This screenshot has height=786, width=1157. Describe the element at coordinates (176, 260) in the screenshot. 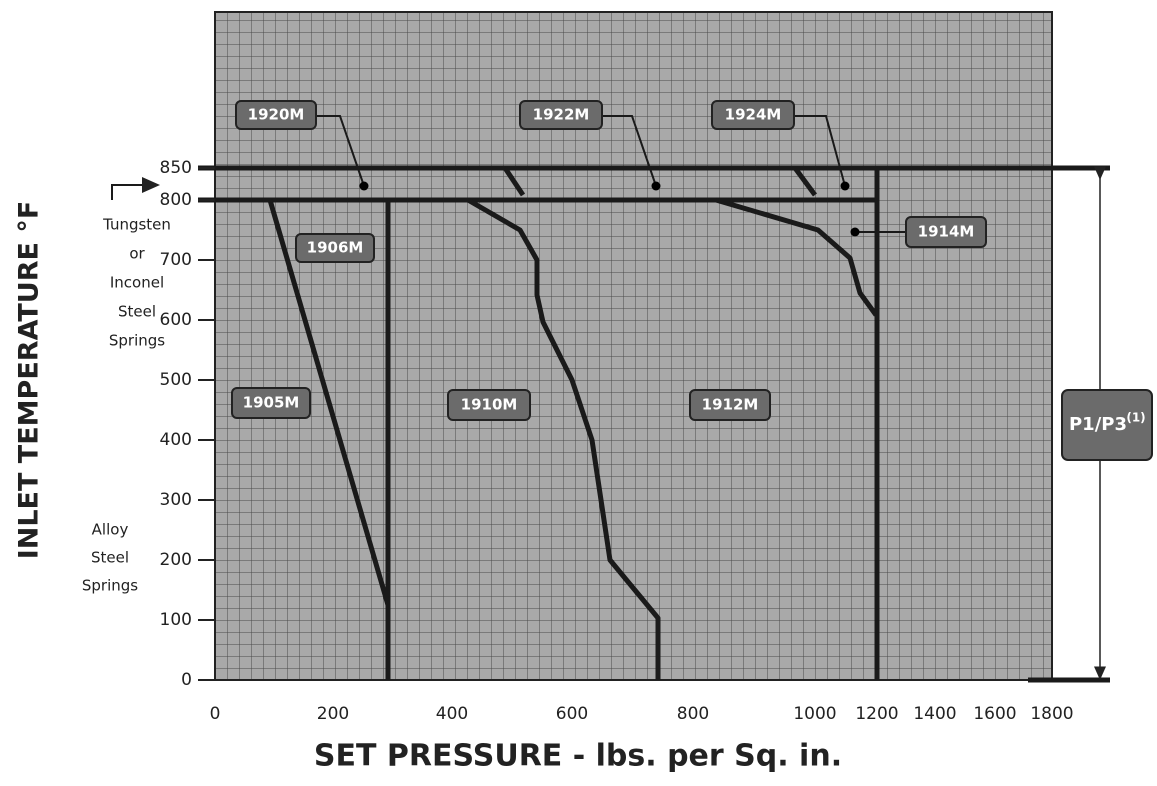

I see `y-tick-label: 700` at that location.